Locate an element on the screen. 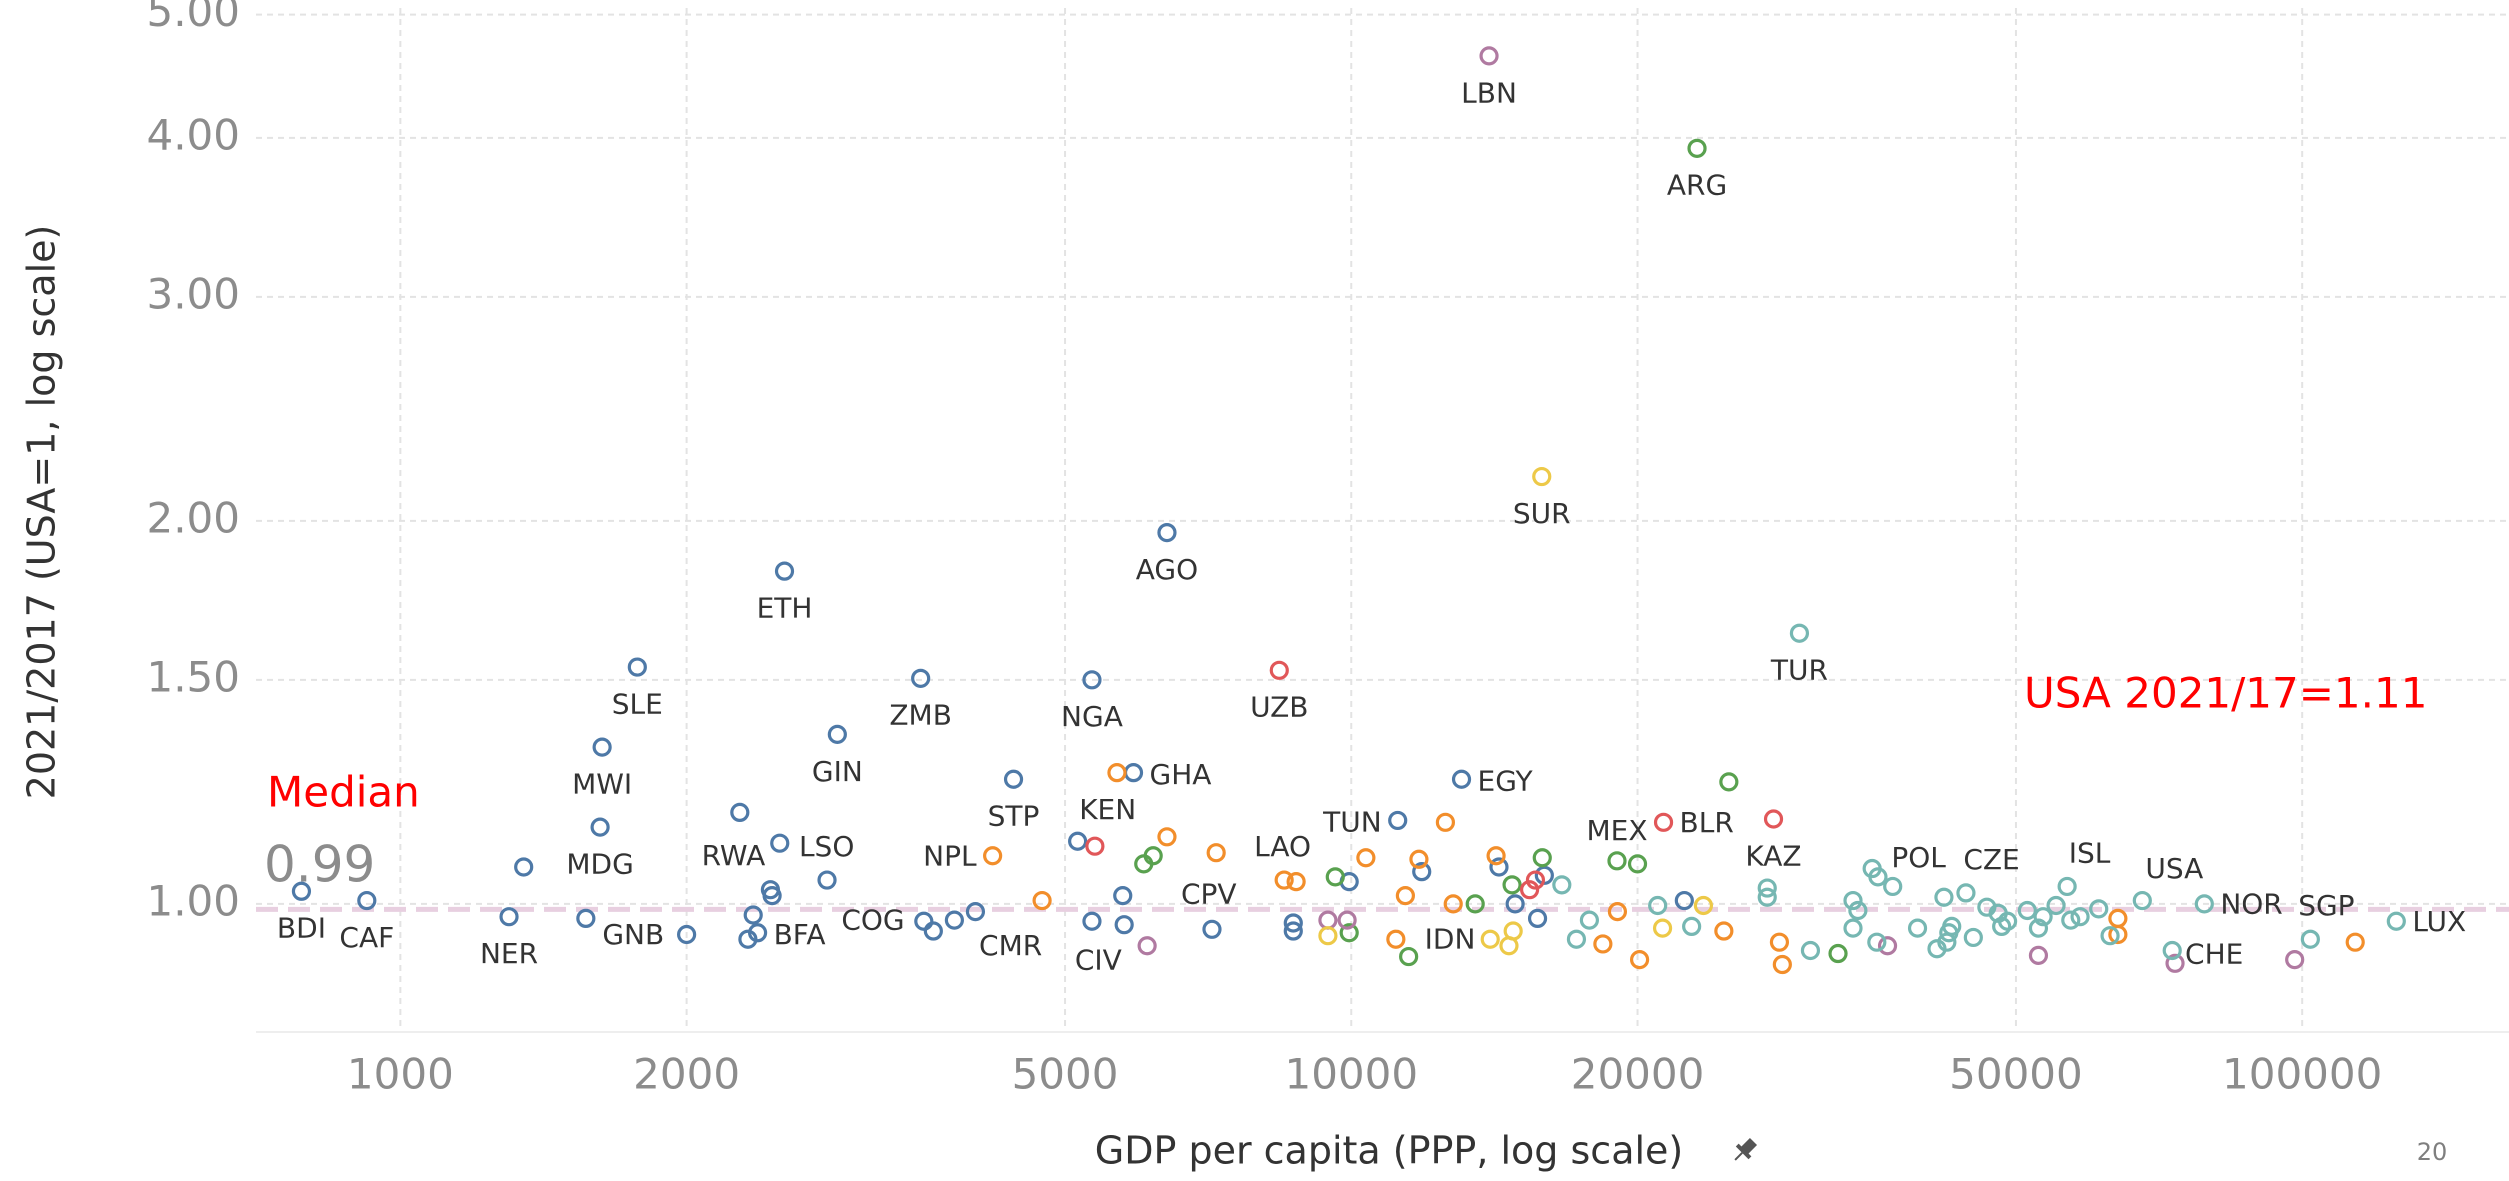 Image resolution: width=2509 pixels, height=1181 pixels. point-label: ISL is located at coordinates (2090, 852).